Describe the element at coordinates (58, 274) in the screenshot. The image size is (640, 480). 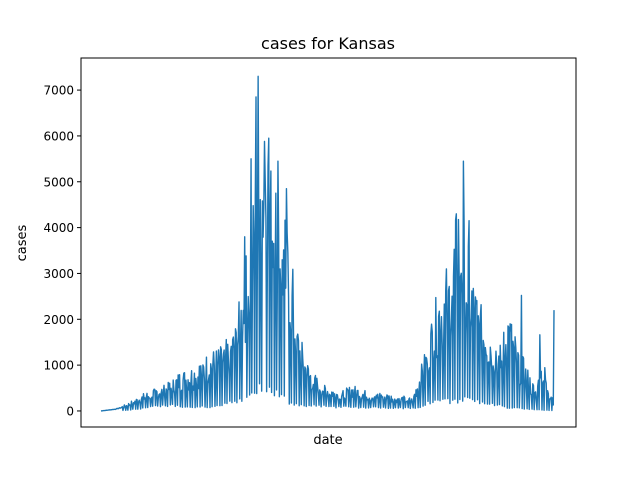
I see `y-tick-label: 3000` at that location.